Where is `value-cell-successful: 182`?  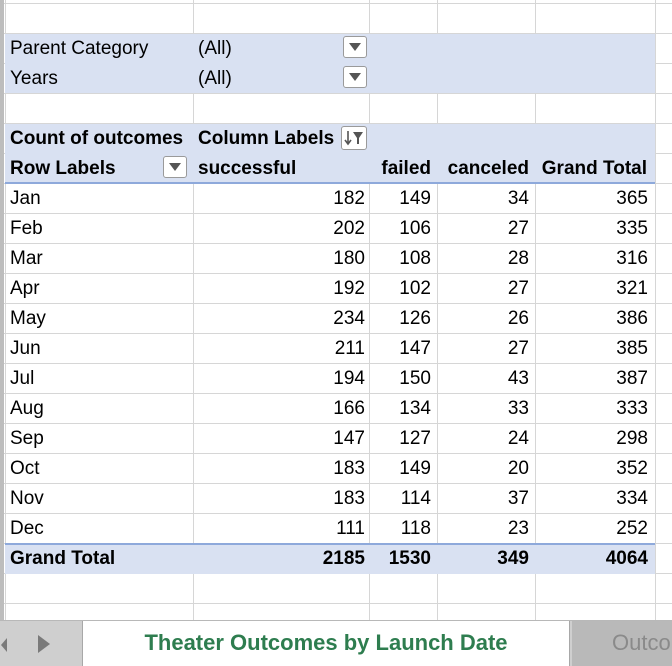 value-cell-successful: 182 is located at coordinates (349, 198).